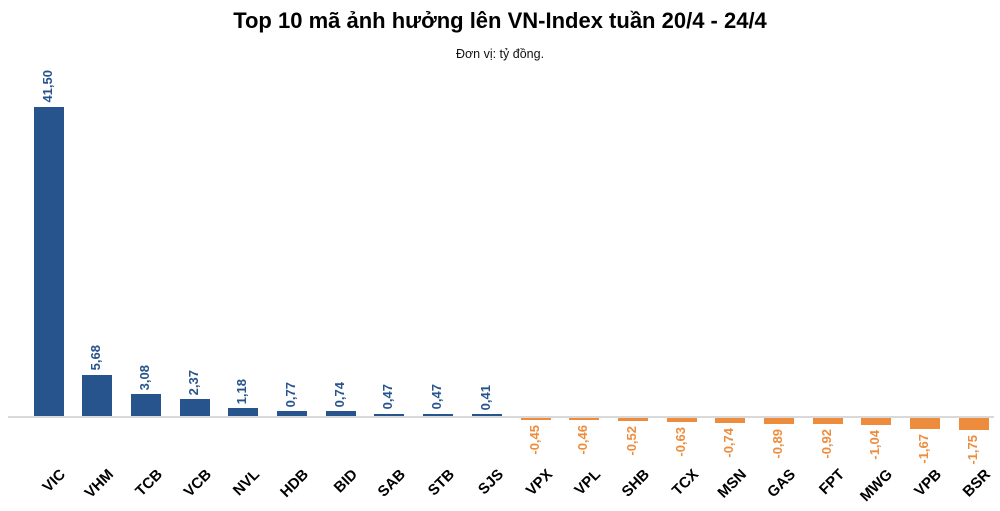  I want to click on bar-value-label-fpt: -0,92, so click(826, 443).